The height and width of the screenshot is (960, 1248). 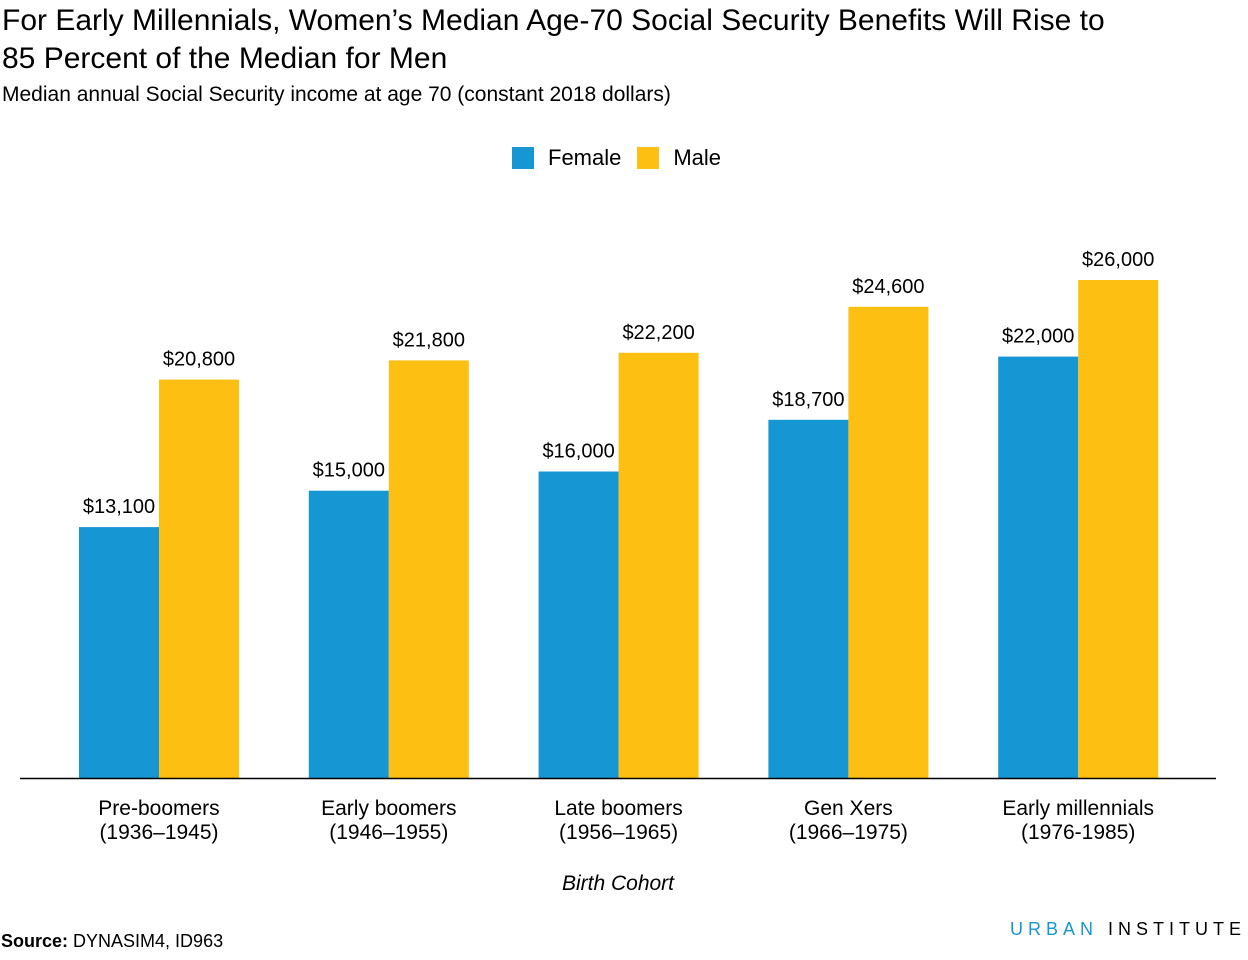 I want to click on category-label-4: Early millennials (1976-1985), so click(x=1078, y=821).